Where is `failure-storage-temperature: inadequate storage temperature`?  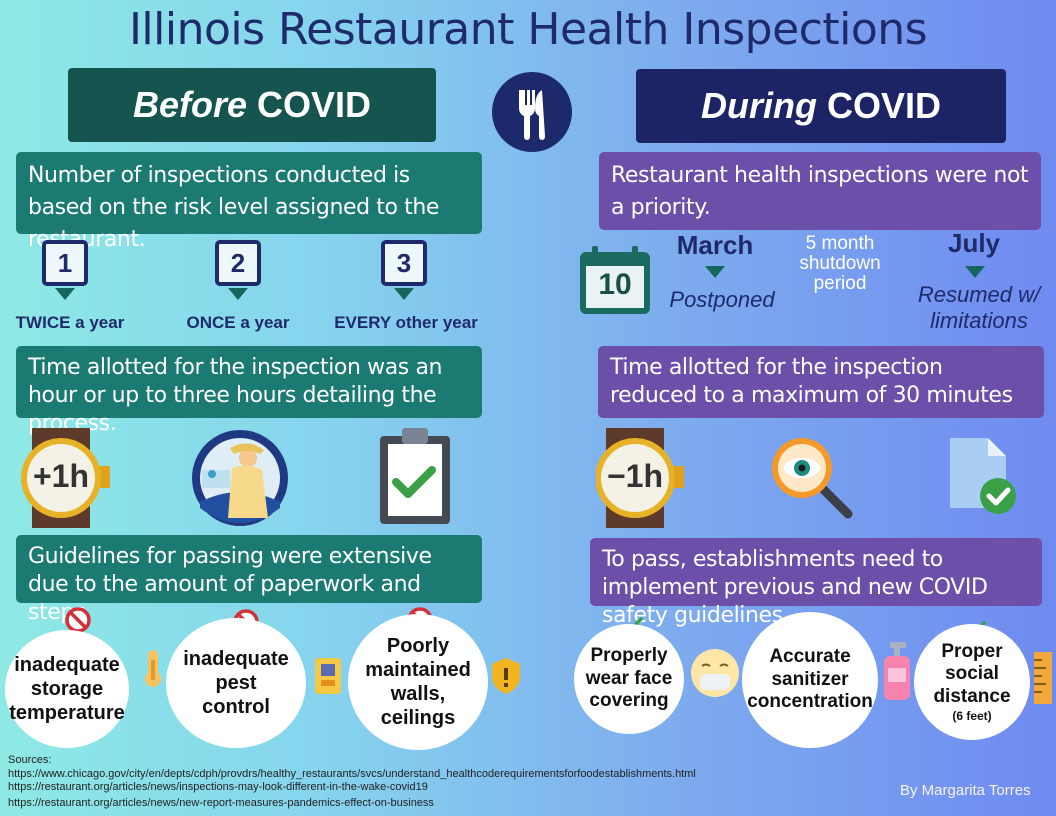 failure-storage-temperature: inadequate storage temperature is located at coordinates (67, 689).